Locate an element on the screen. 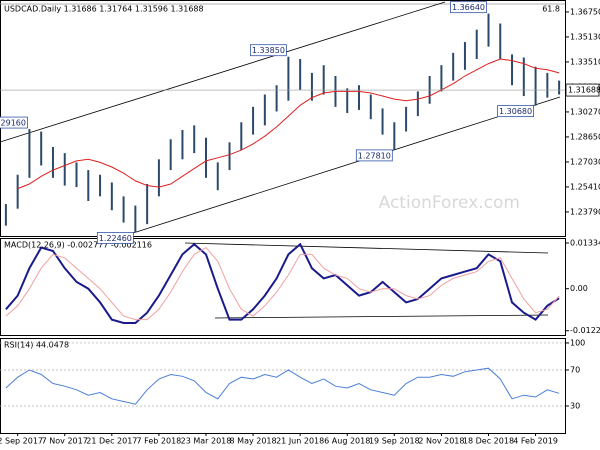  y-tick-label: 1.27030 is located at coordinates (585, 161).